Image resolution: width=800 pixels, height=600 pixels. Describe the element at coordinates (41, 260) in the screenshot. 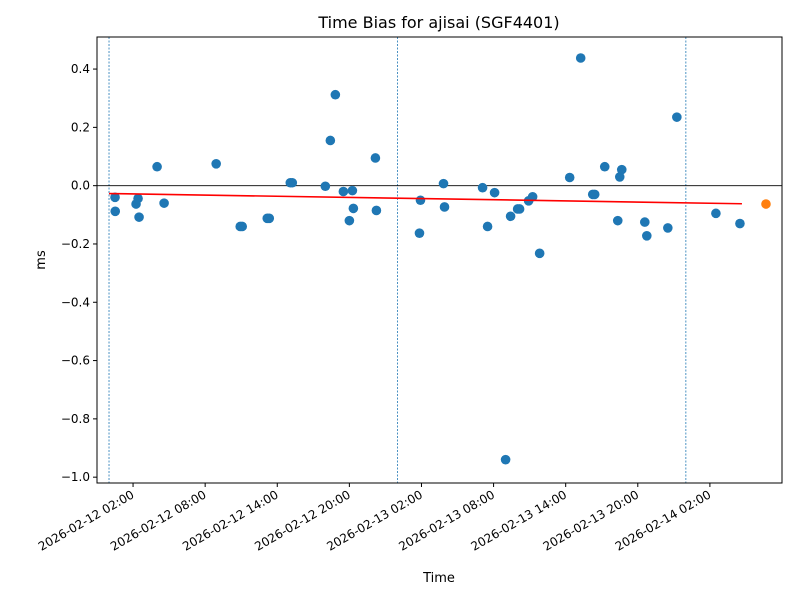

I see `y-axis-label: ms` at that location.